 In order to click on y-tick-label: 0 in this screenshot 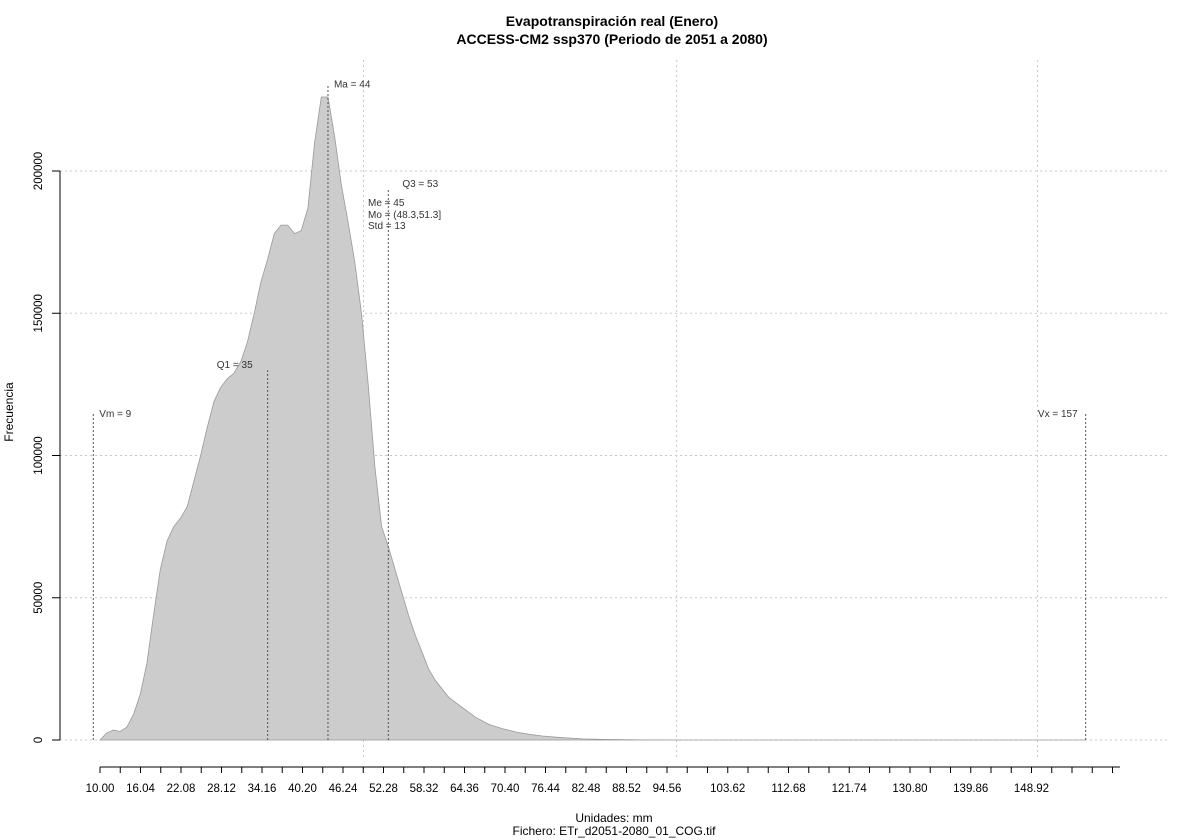, I will do `click(39, 740)`.